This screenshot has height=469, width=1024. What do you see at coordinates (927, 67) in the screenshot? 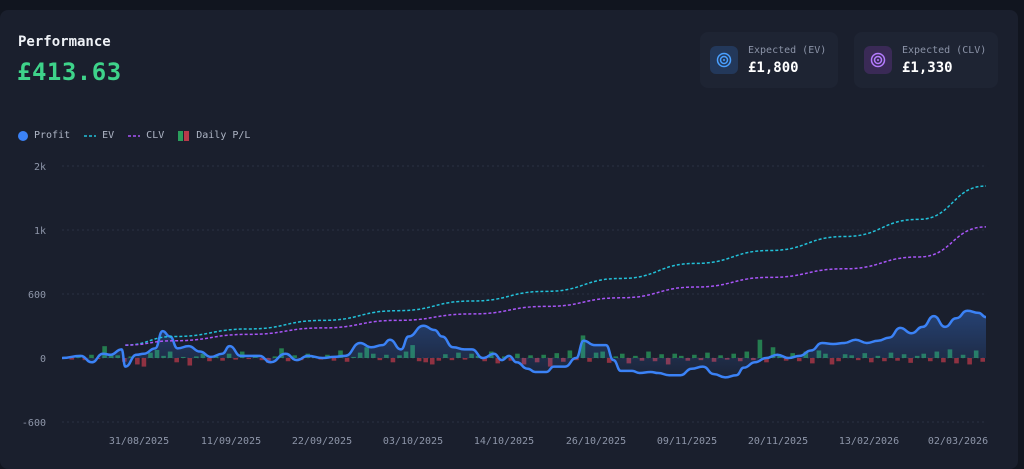
I see `clv-stat-value: £1,330` at bounding box center [927, 67].